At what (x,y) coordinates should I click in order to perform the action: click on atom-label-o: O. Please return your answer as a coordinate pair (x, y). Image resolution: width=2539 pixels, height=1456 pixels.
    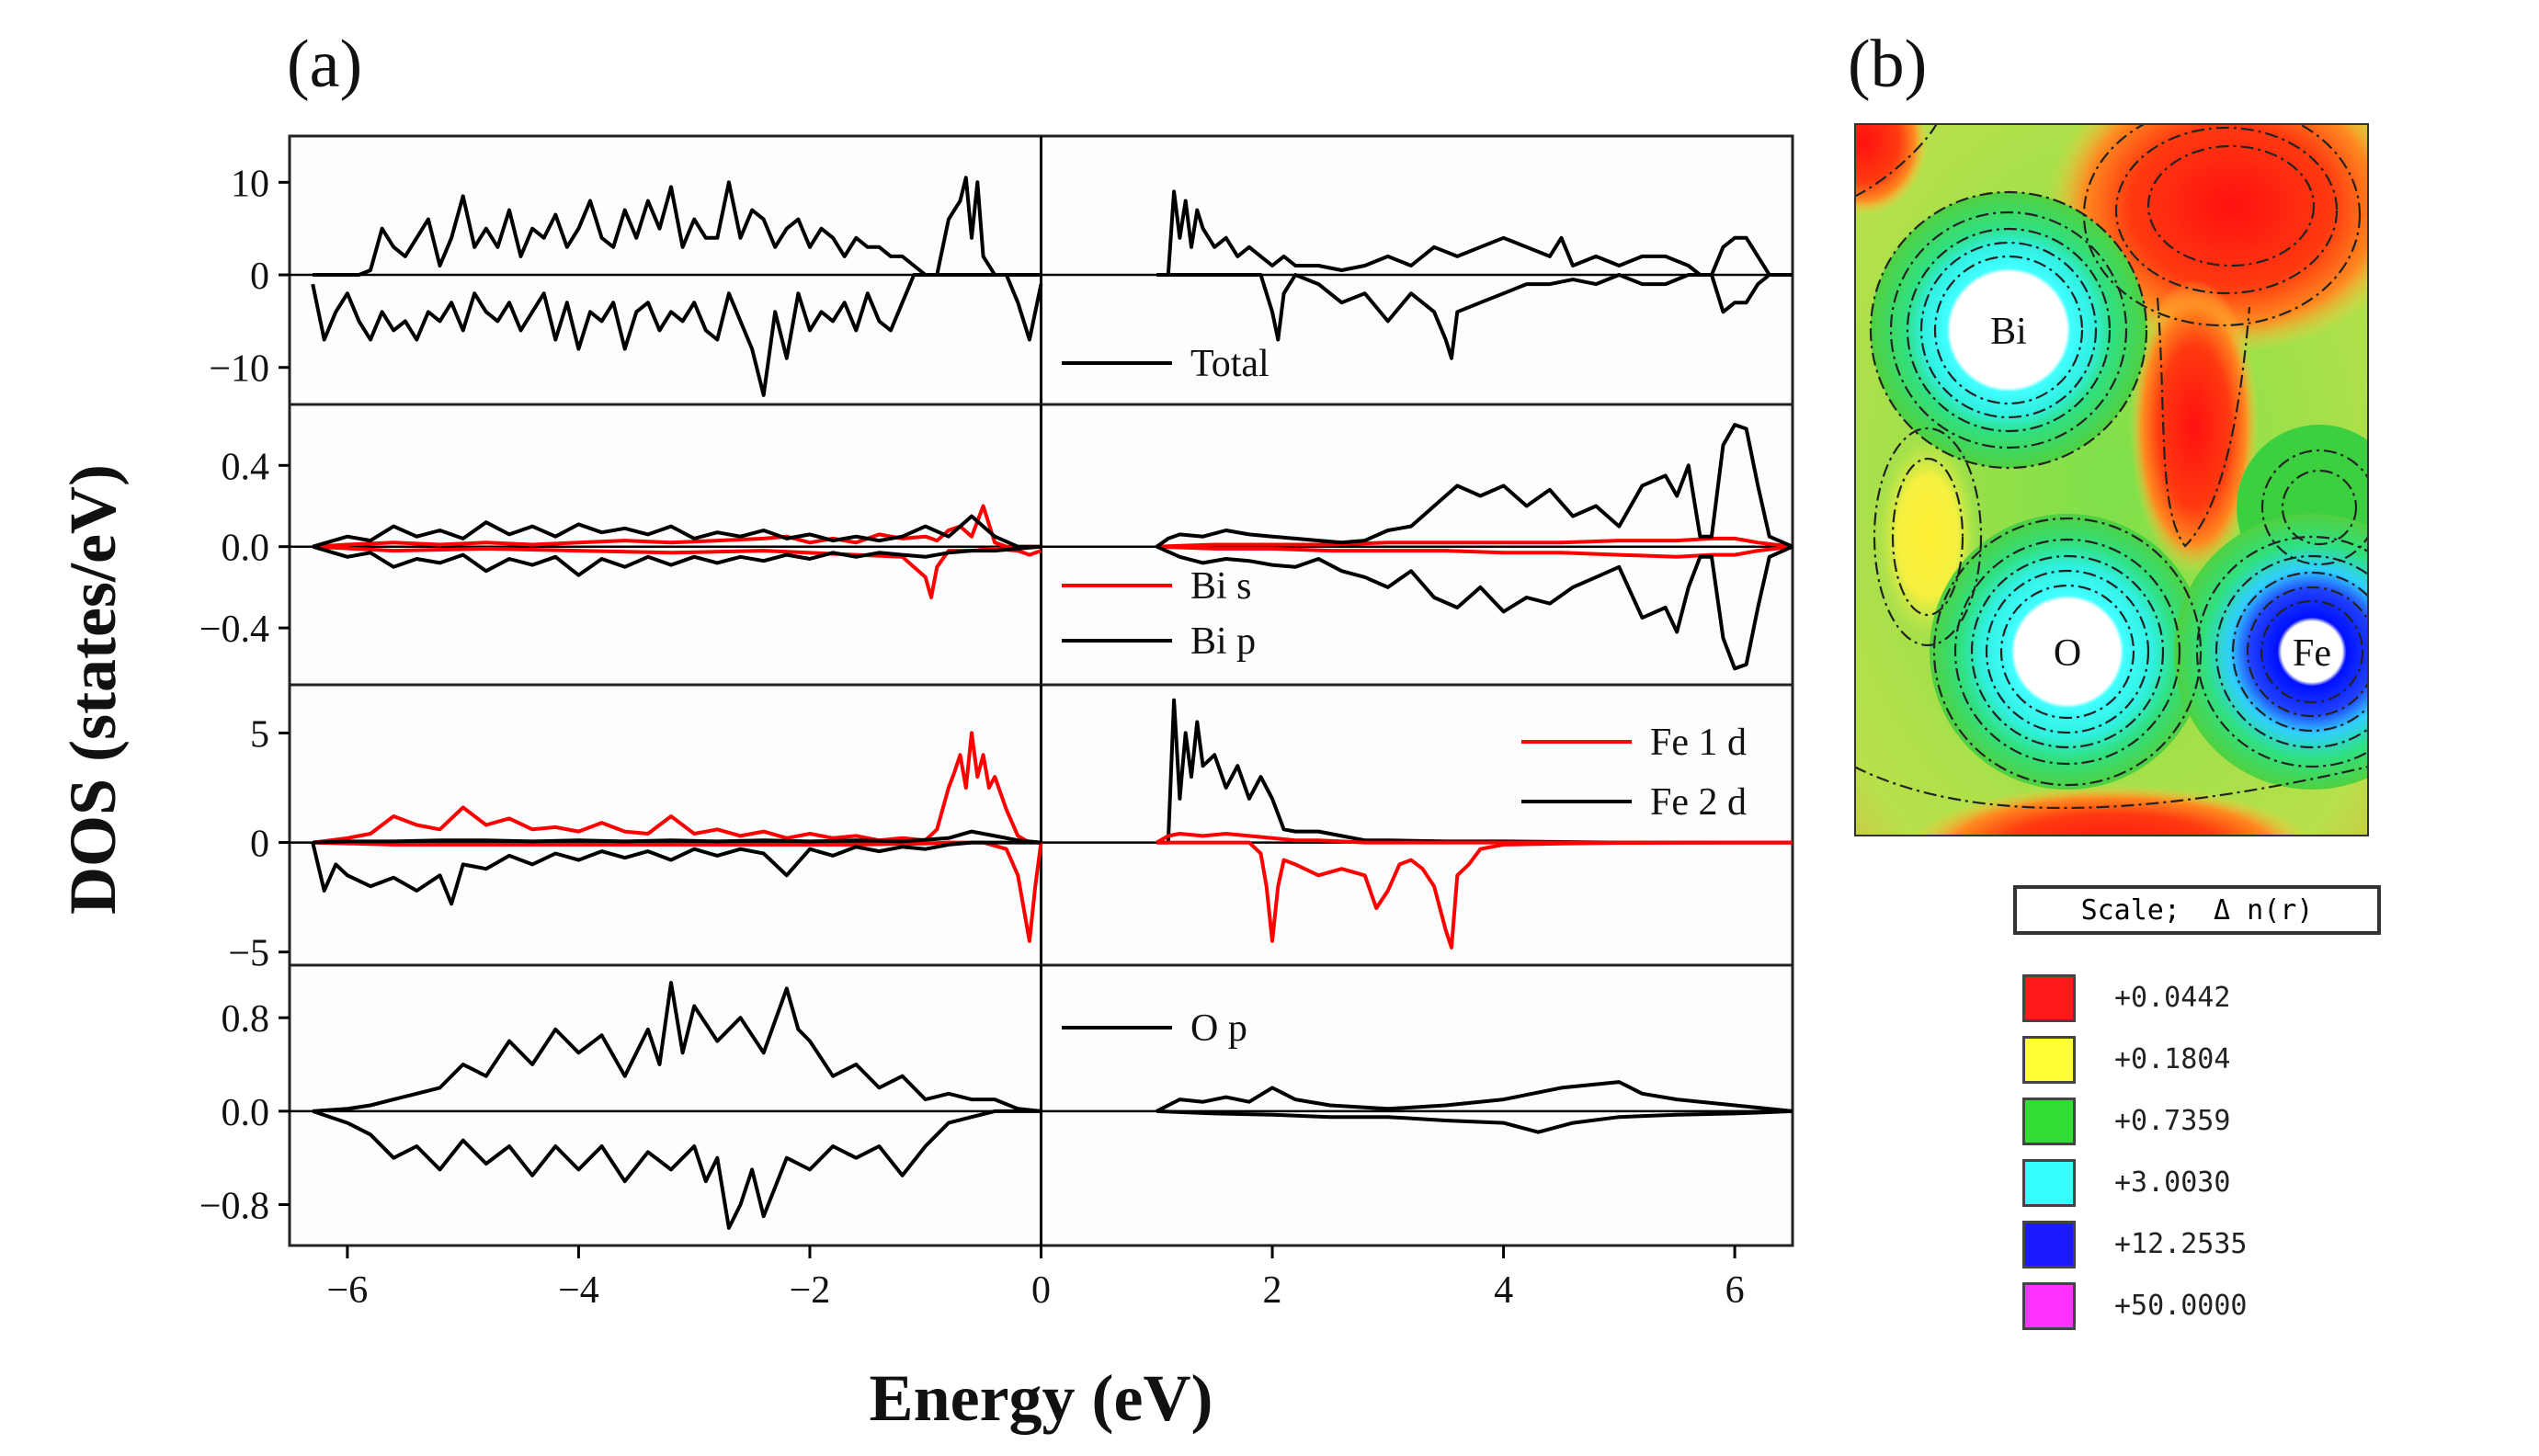
    Looking at the image, I should click on (2067, 653).